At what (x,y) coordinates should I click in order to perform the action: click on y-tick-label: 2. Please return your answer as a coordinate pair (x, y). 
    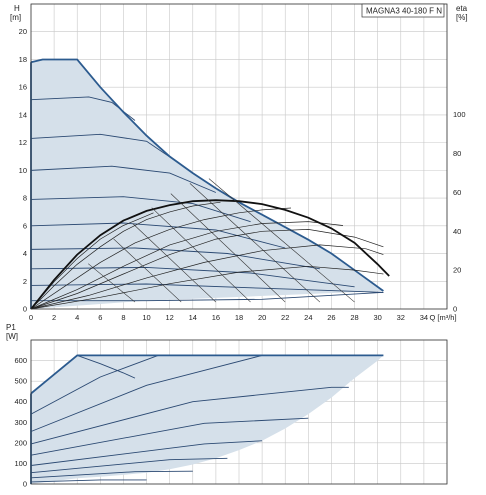
    Looking at the image, I should click on (25, 281).